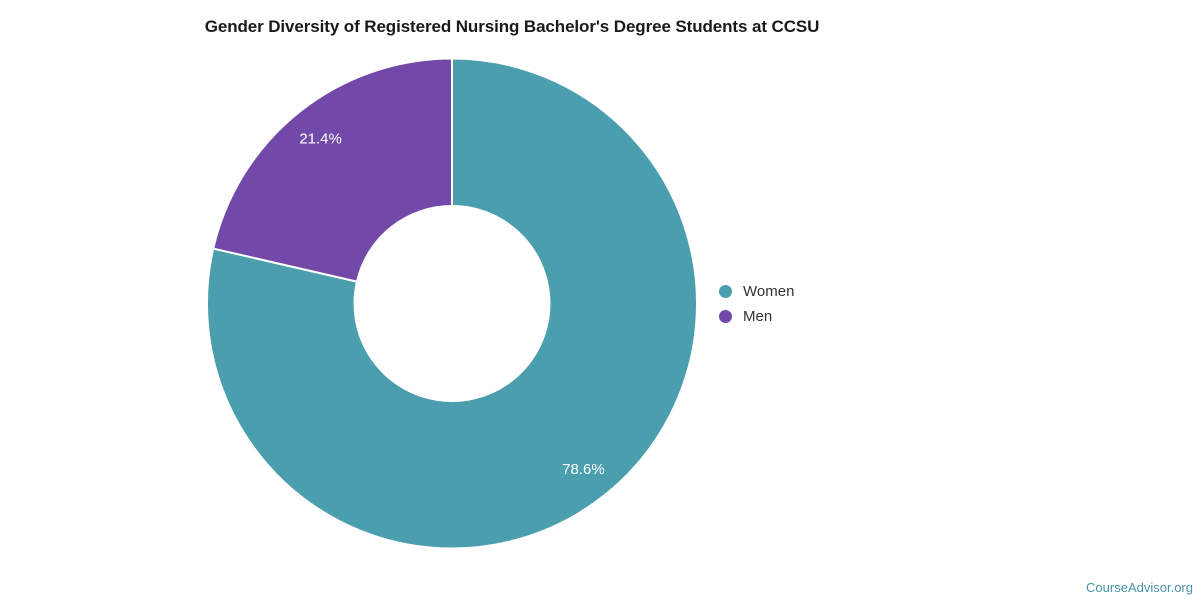 The height and width of the screenshot is (600, 1200). What do you see at coordinates (583, 469) in the screenshot?
I see `slice-label-women: 78.6%` at bounding box center [583, 469].